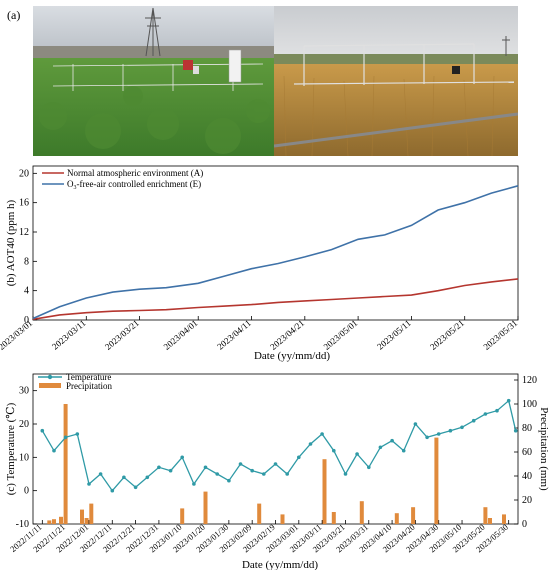  Describe the element at coordinates (70, 184) in the screenshot. I see `legend-ozone-prefix: O` at that location.